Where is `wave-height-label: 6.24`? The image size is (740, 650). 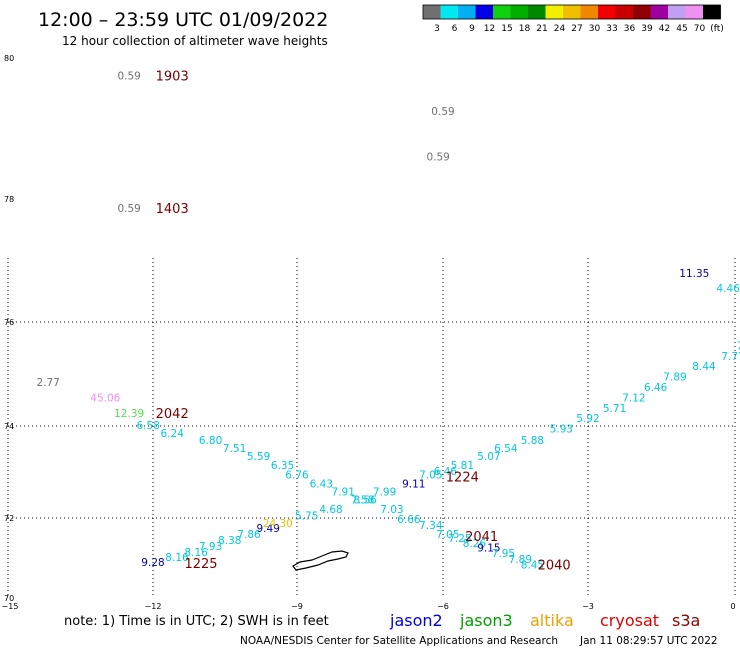 wave-height-label: 6.24 is located at coordinates (173, 434).